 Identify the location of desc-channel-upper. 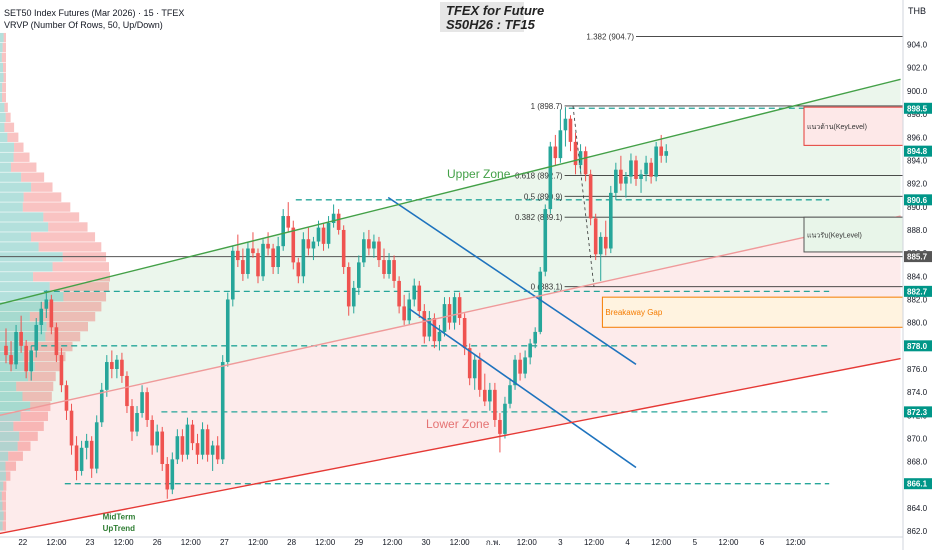
(512, 281).